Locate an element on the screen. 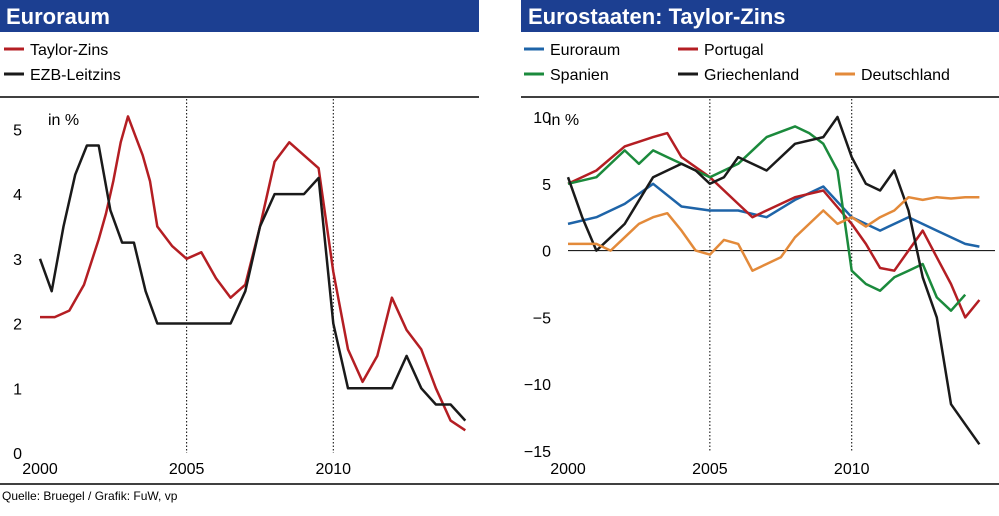  y-tick-label: 3 is located at coordinates (17, 260).